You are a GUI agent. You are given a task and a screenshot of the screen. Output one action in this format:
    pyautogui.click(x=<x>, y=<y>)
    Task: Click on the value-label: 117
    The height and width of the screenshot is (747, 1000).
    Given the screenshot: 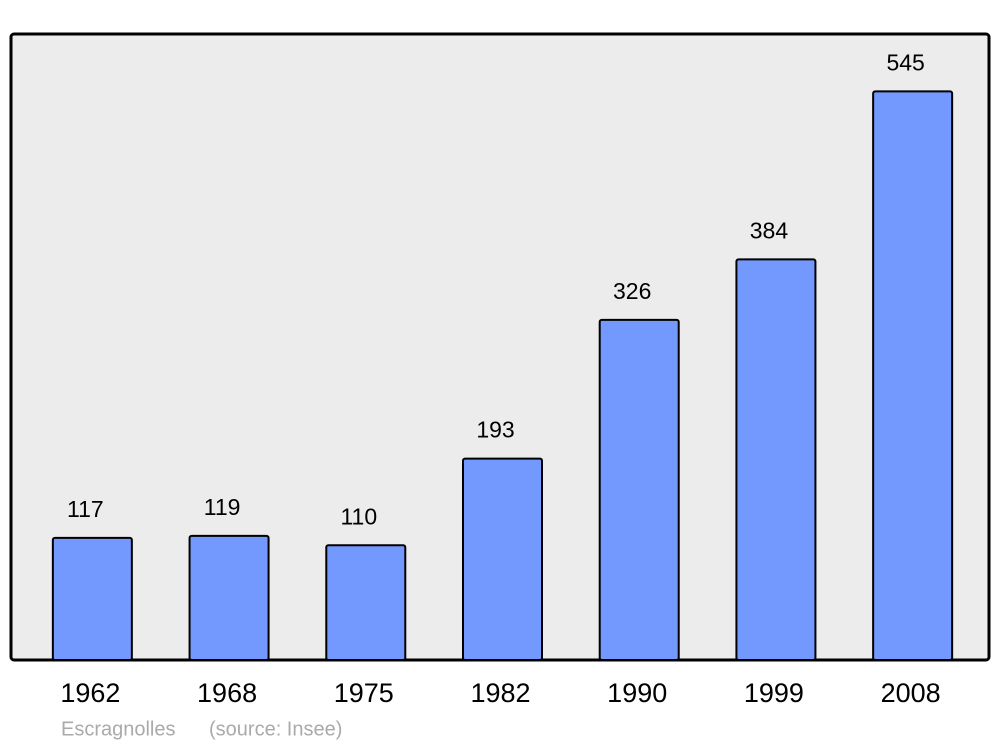 What is the action you would take?
    pyautogui.click(x=85, y=509)
    